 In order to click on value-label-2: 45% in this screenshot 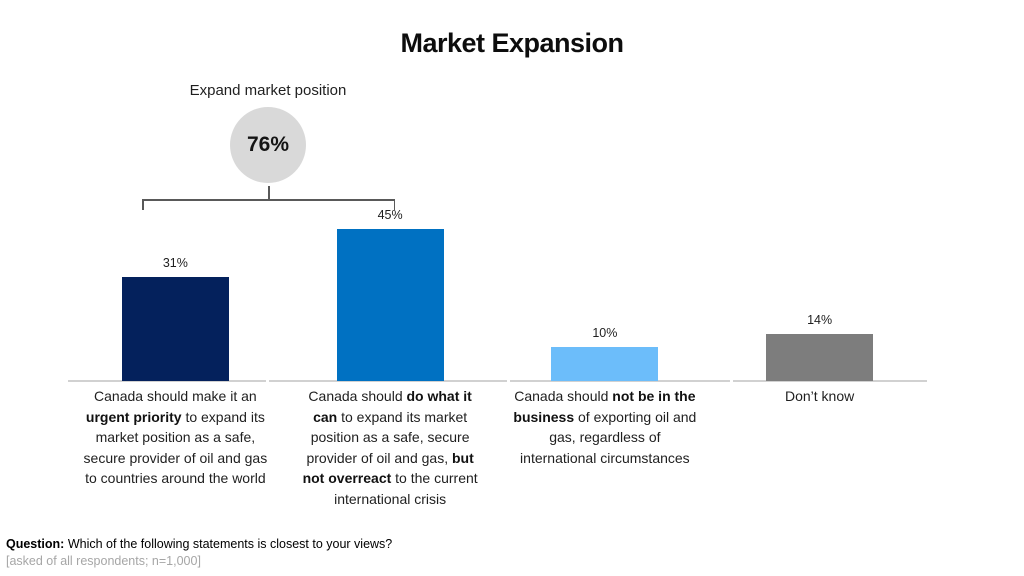, I will do `click(390, 215)`.